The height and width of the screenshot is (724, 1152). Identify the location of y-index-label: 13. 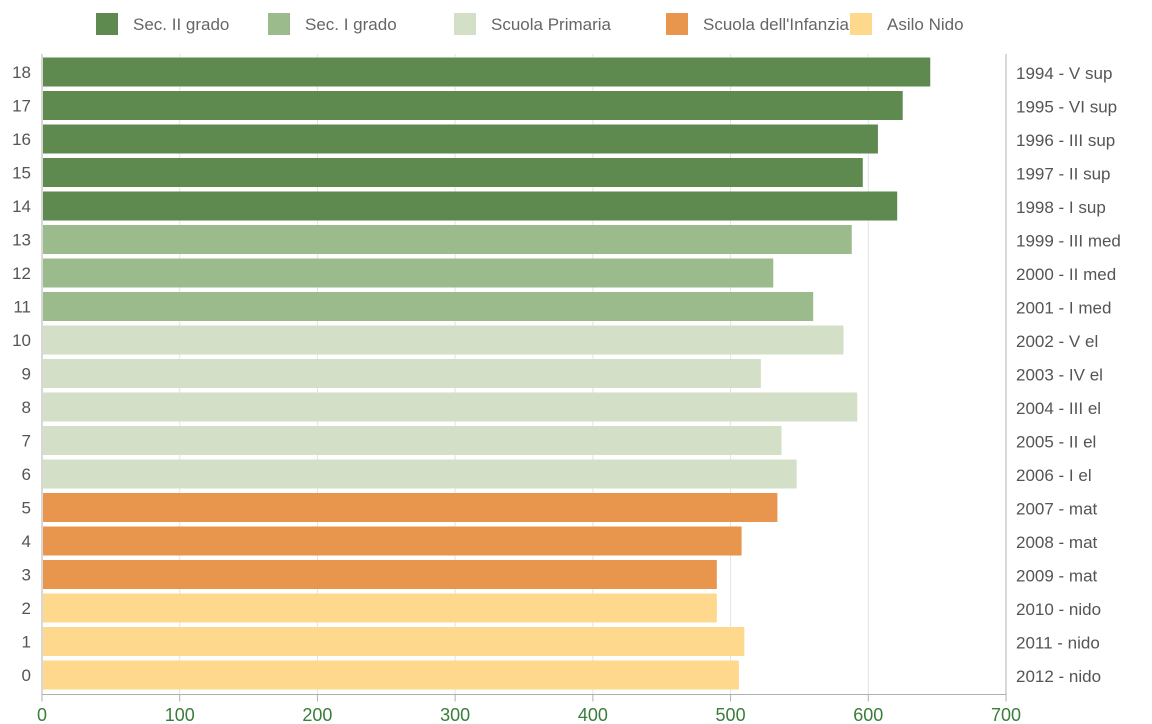
(21, 240).